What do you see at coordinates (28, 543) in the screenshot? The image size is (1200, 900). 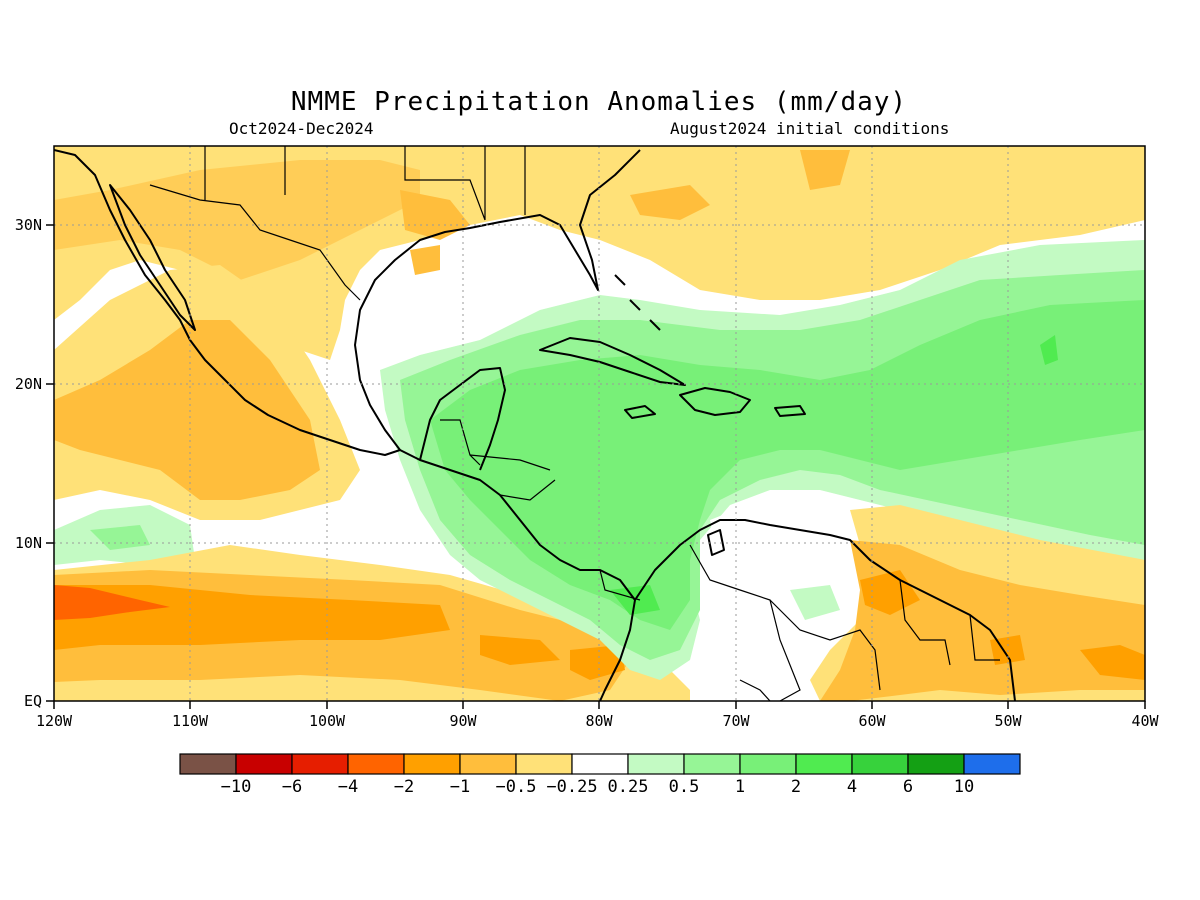 I see `y-tick-label: 10N` at bounding box center [28, 543].